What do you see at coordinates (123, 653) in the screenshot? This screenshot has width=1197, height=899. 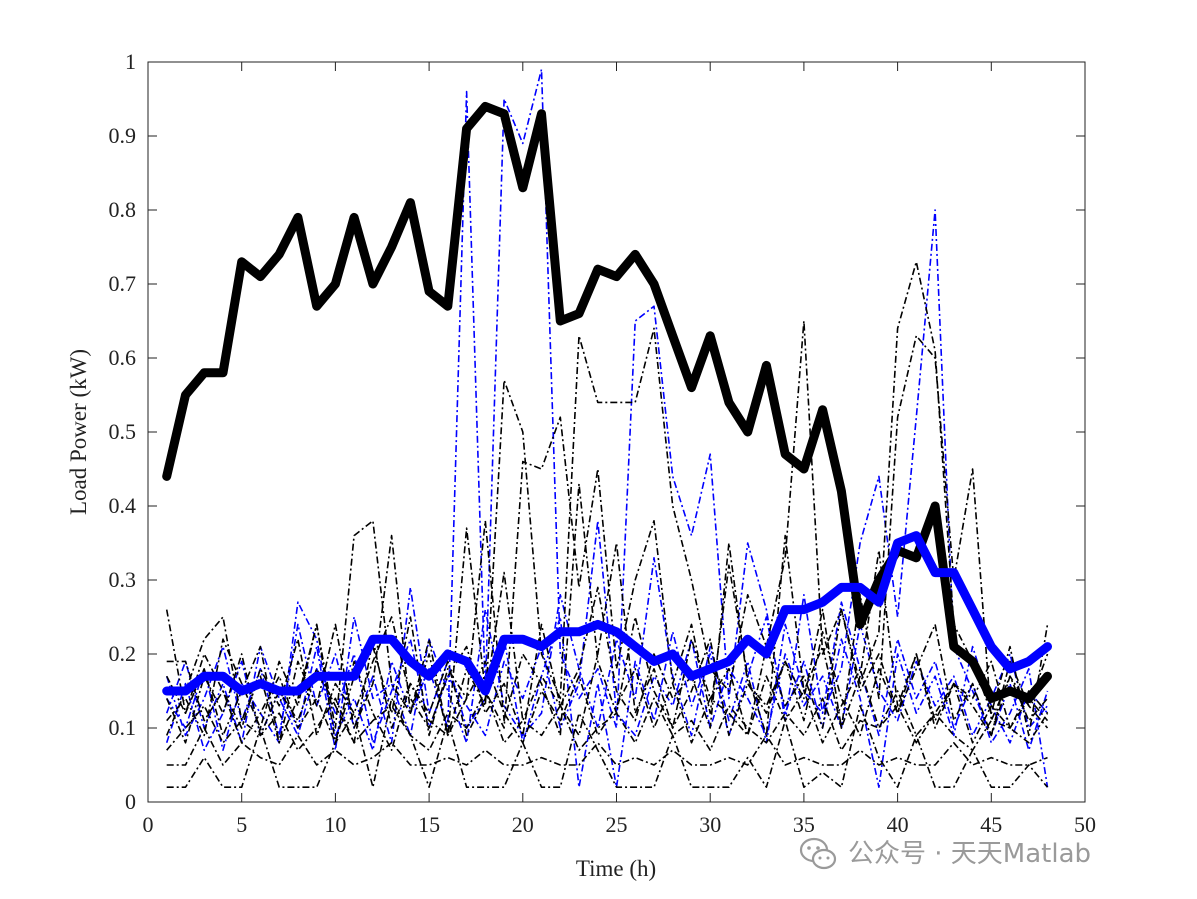 I see `y-tick-label: 0.2` at bounding box center [123, 653].